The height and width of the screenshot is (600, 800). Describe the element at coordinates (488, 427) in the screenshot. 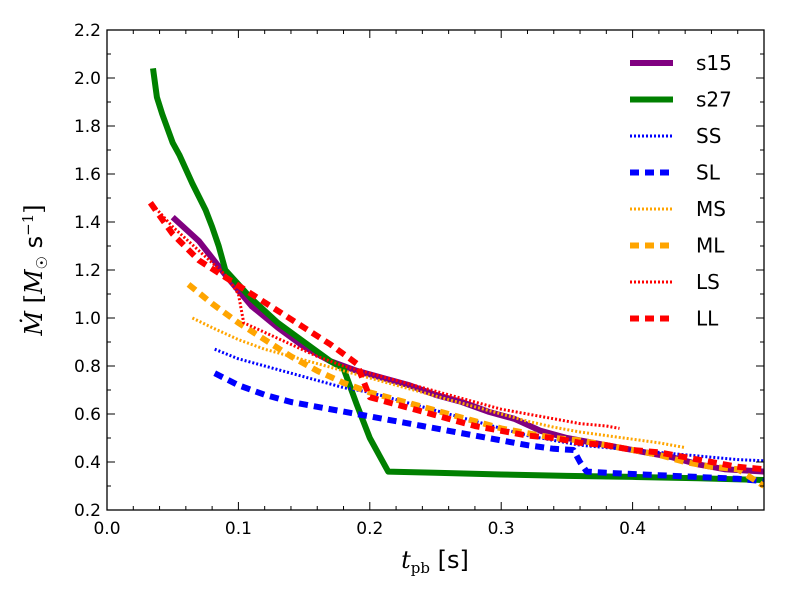

I see `series-line-sl` at that location.